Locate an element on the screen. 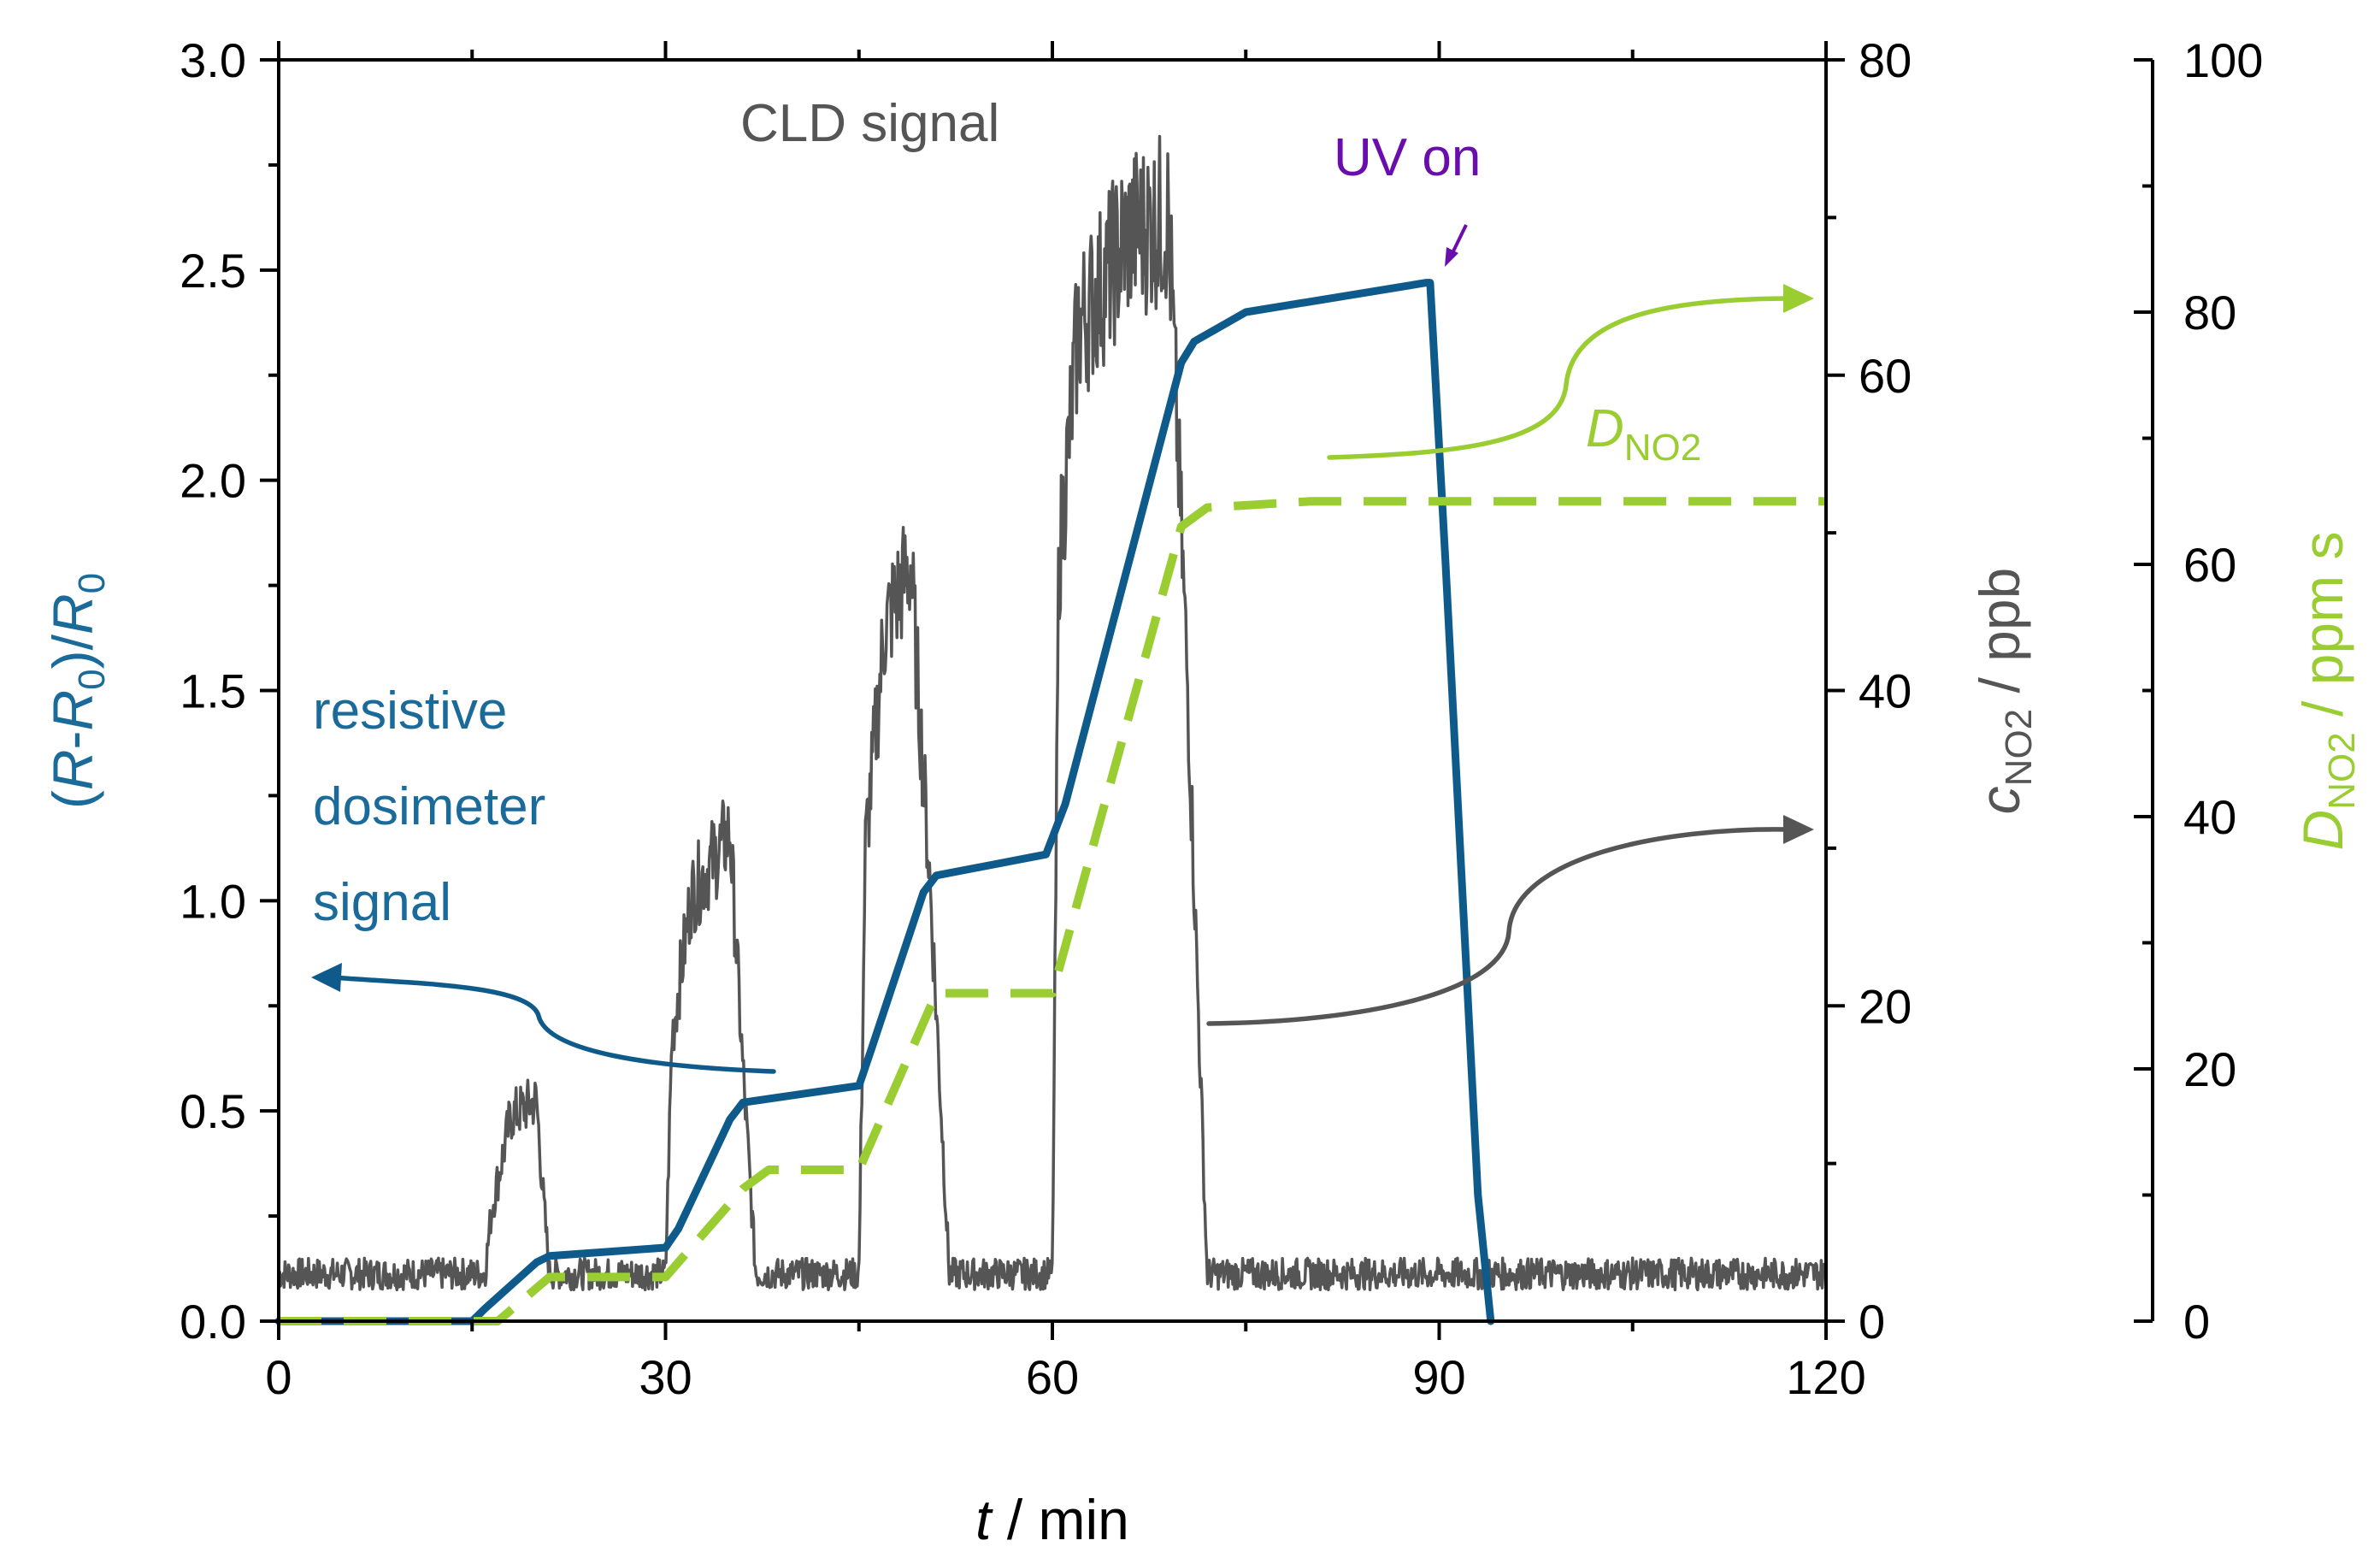 This screenshot has height=1564, width=2380. resistive-label-line: dosimeter is located at coordinates (429, 806).